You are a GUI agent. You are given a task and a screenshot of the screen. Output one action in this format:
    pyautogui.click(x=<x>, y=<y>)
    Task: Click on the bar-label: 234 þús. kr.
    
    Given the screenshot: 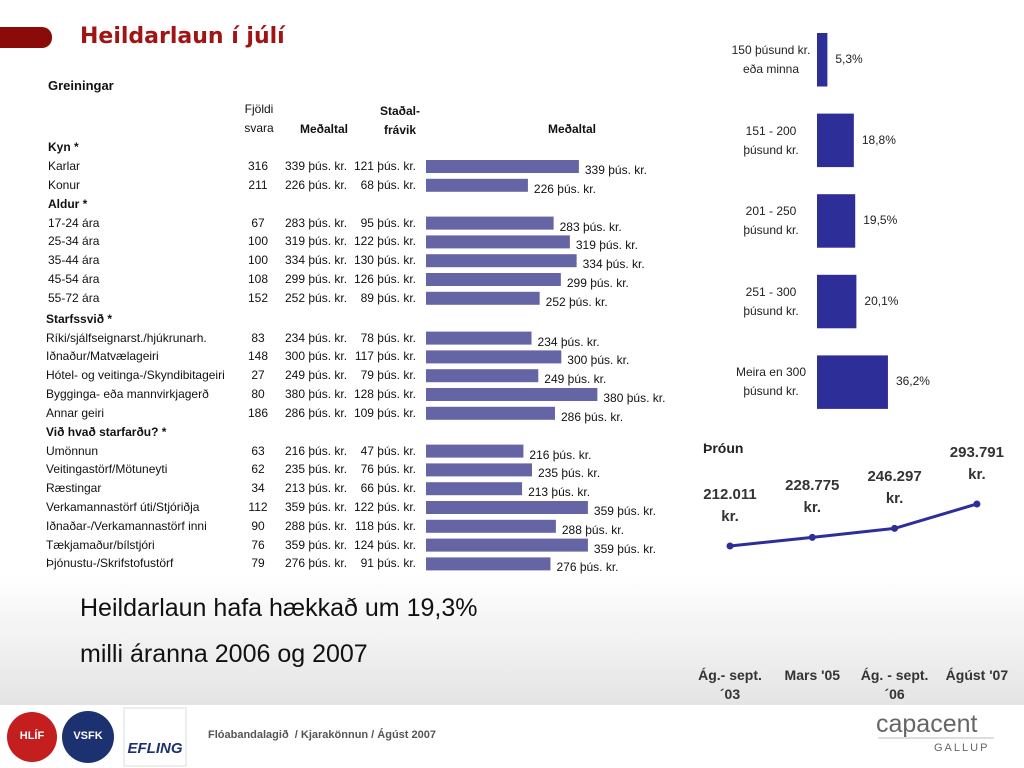 What is the action you would take?
    pyautogui.click(x=568, y=341)
    